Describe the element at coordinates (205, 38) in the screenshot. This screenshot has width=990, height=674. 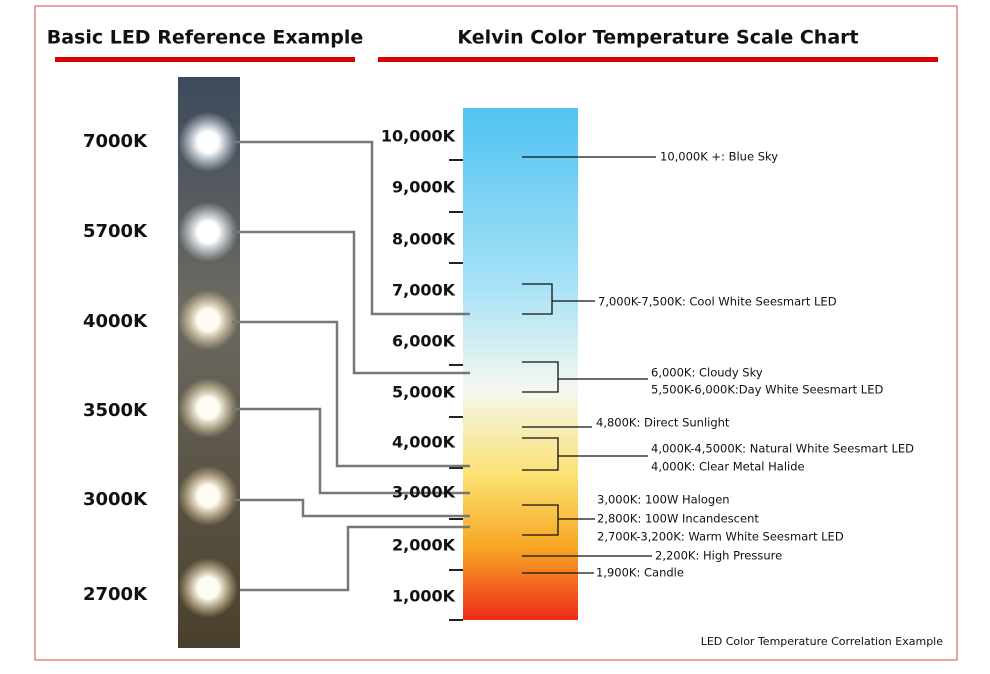
I see `left-title: Basic LED Reference Example` at that location.